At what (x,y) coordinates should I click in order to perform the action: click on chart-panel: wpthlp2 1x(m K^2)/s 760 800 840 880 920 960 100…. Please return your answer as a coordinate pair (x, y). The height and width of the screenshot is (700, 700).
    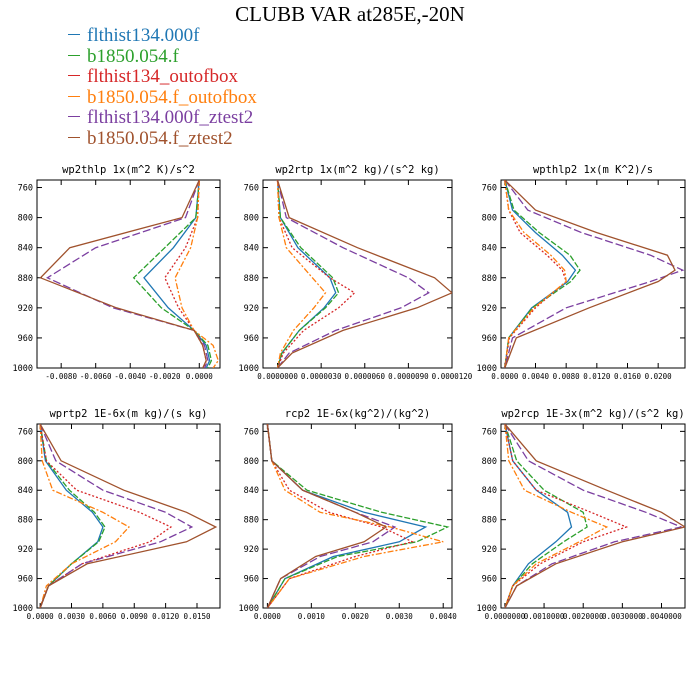
    Looking at the image, I should click on (581, 272).